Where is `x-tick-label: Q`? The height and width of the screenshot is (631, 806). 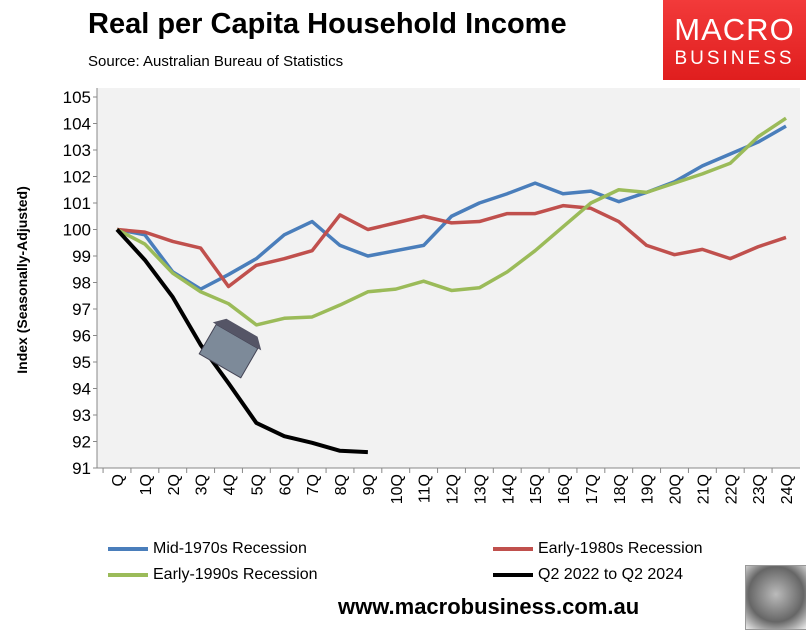
x-tick-label: Q is located at coordinates (118, 480).